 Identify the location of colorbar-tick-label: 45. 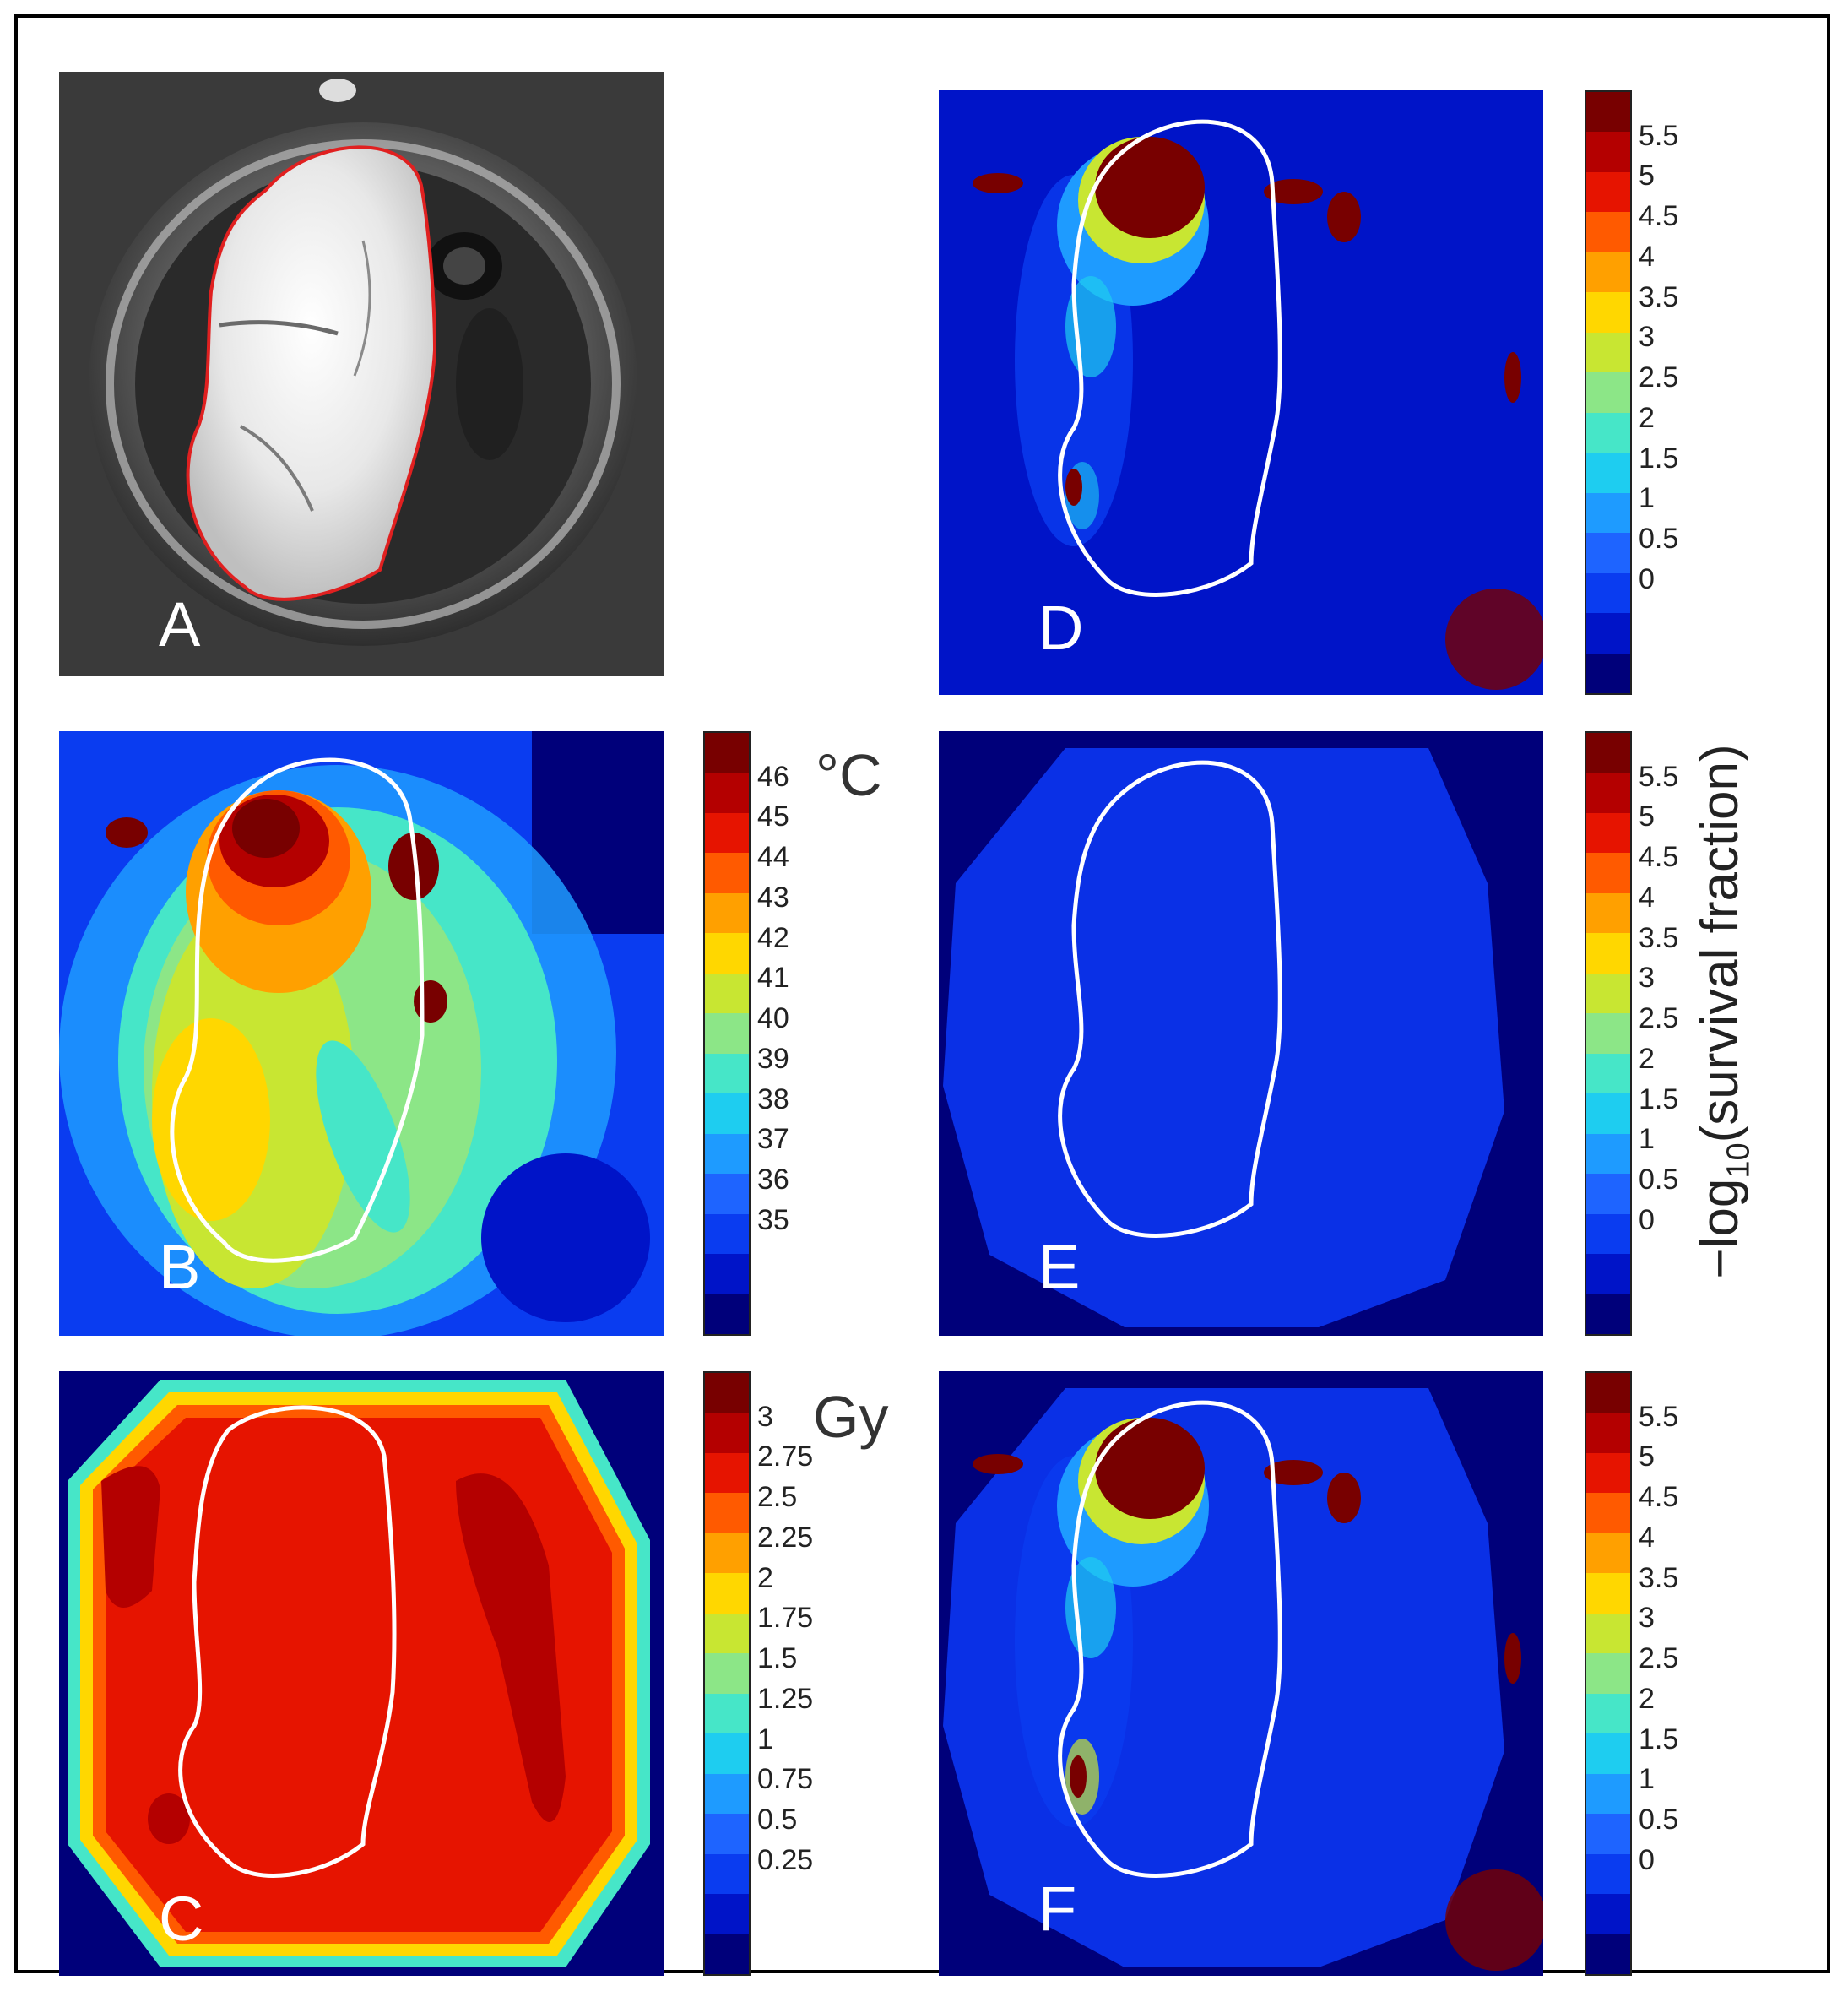
(773, 816).